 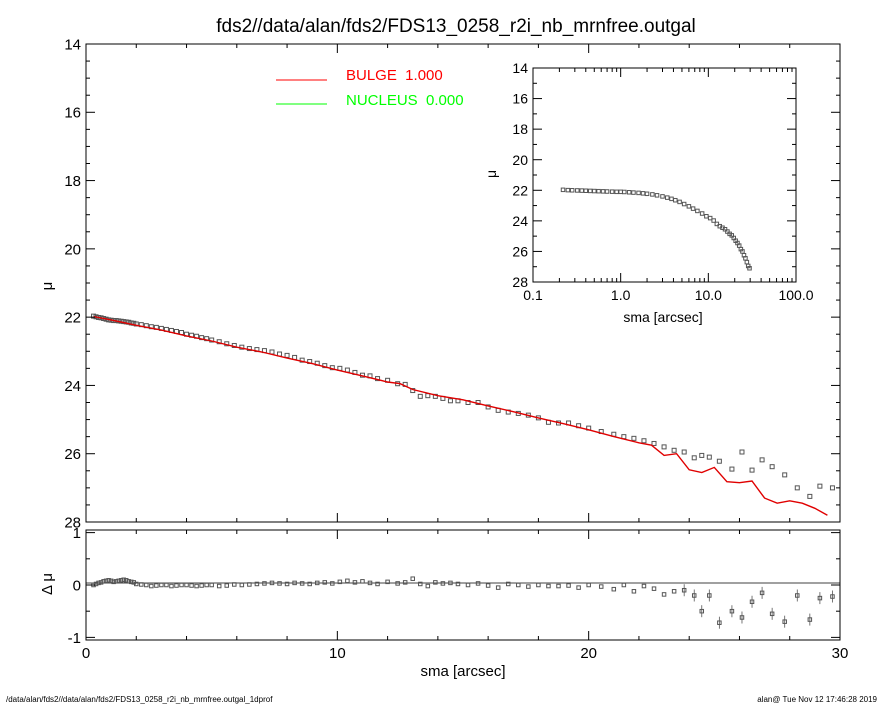 What do you see at coordinates (72, 181) in the screenshot?
I see `main-y-tick-label: 18` at bounding box center [72, 181].